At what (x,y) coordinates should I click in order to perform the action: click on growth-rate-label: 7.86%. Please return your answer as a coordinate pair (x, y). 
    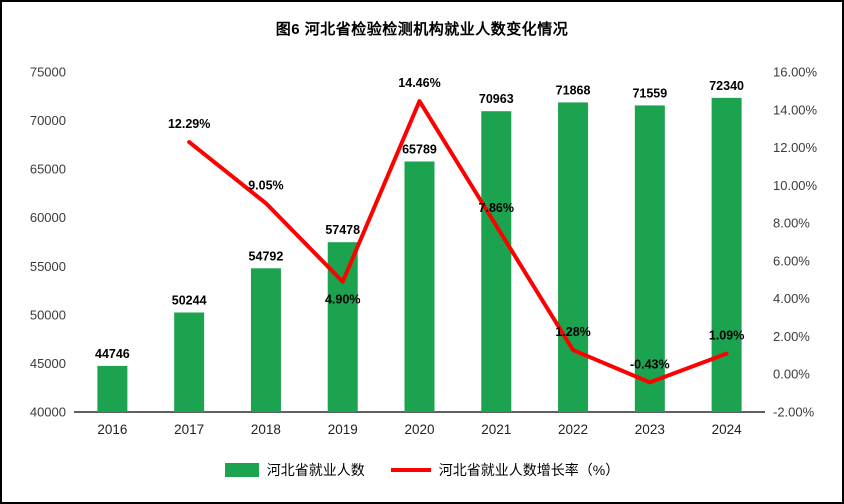
    Looking at the image, I should click on (496, 208).